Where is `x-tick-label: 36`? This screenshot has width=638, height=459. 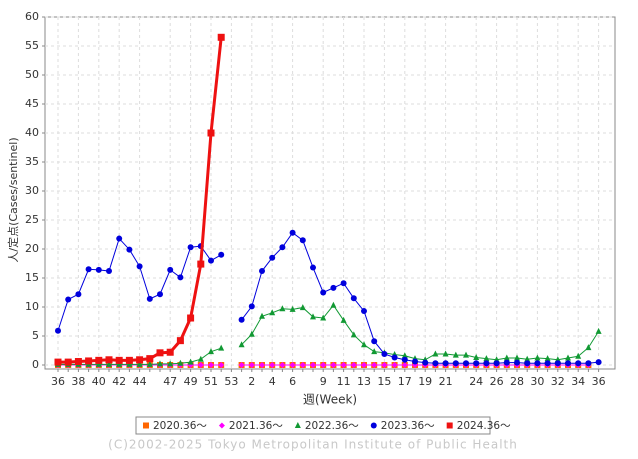
x-tick-label: 36 is located at coordinates (599, 381).